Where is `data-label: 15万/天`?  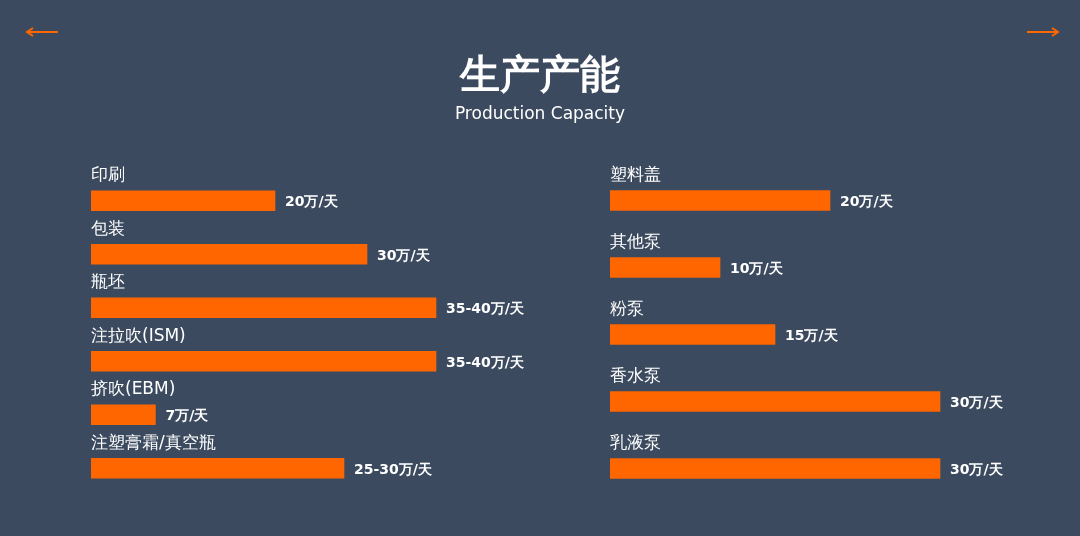
data-label: 15万/天 is located at coordinates (812, 335).